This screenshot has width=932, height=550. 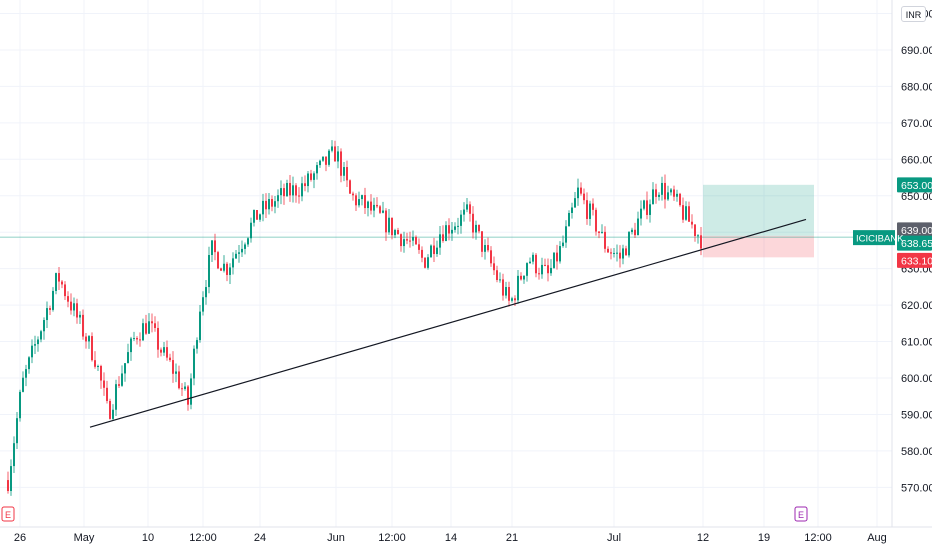 I want to click on event-marker-label: E, so click(x=801, y=515).